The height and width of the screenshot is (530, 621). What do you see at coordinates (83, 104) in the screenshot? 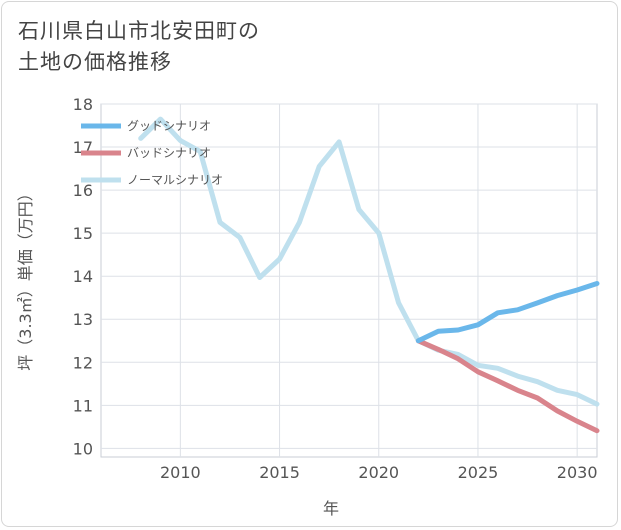
I see `y-tick-label: 18` at bounding box center [83, 104].